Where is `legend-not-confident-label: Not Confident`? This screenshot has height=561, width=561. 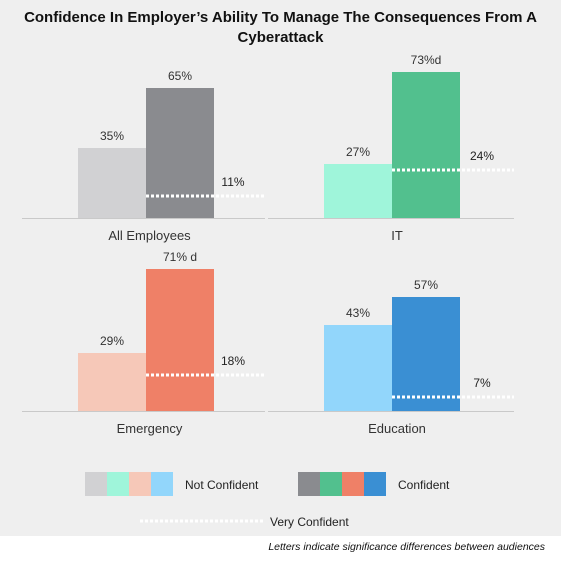
legend-not-confident-label: Not Confident is located at coordinates (222, 485).